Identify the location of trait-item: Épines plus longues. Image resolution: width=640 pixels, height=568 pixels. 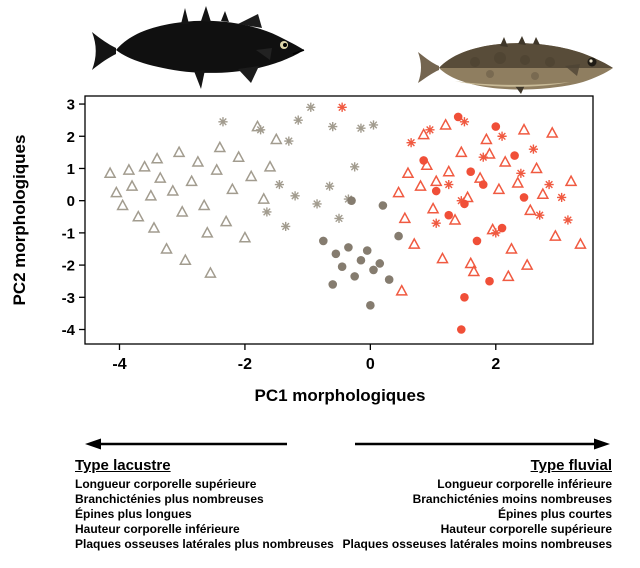
(133, 514).